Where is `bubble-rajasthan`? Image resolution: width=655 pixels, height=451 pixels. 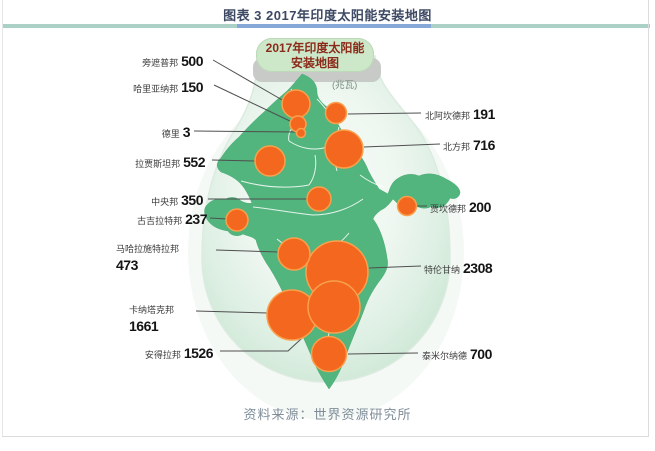
bubble-rajasthan is located at coordinates (270, 161).